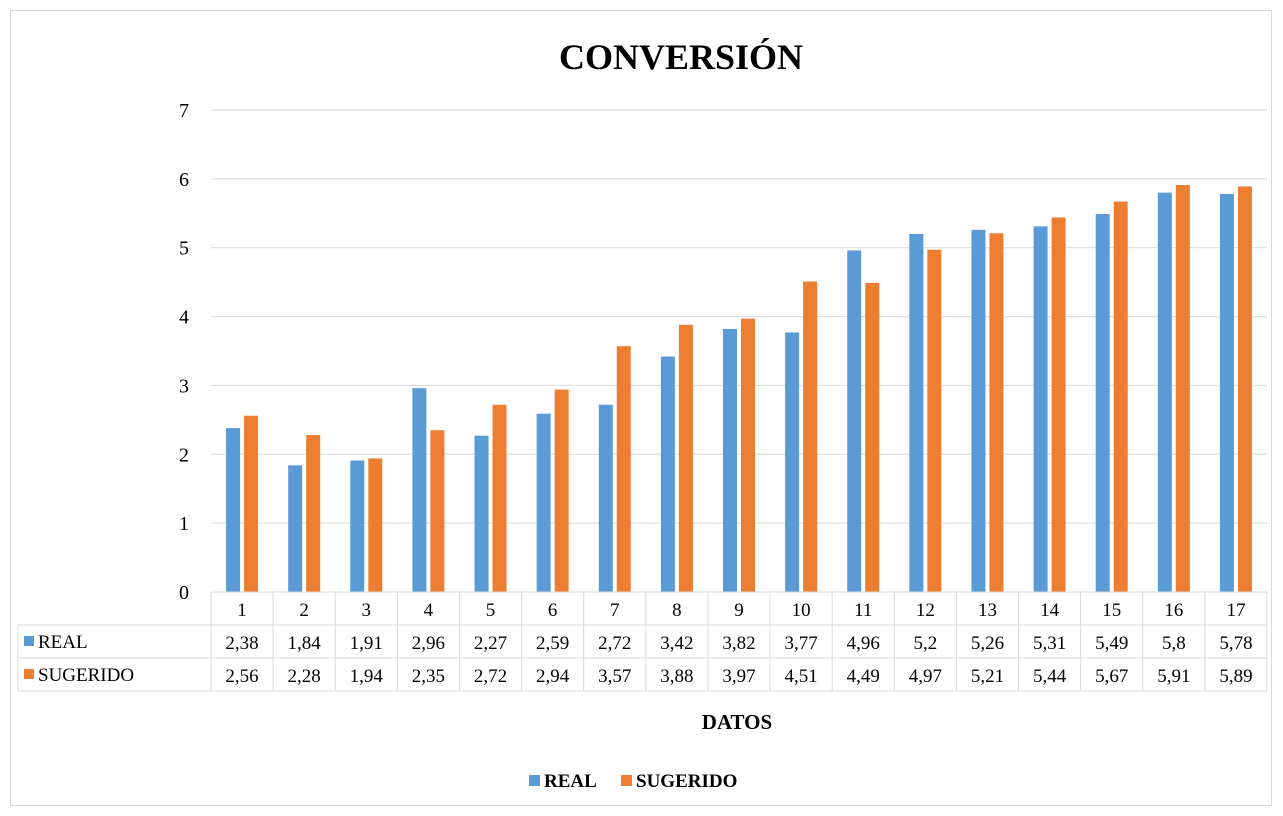 The width and height of the screenshot is (1283, 816). Describe the element at coordinates (29, 641) in the screenshot. I see `legend-key-real` at that location.